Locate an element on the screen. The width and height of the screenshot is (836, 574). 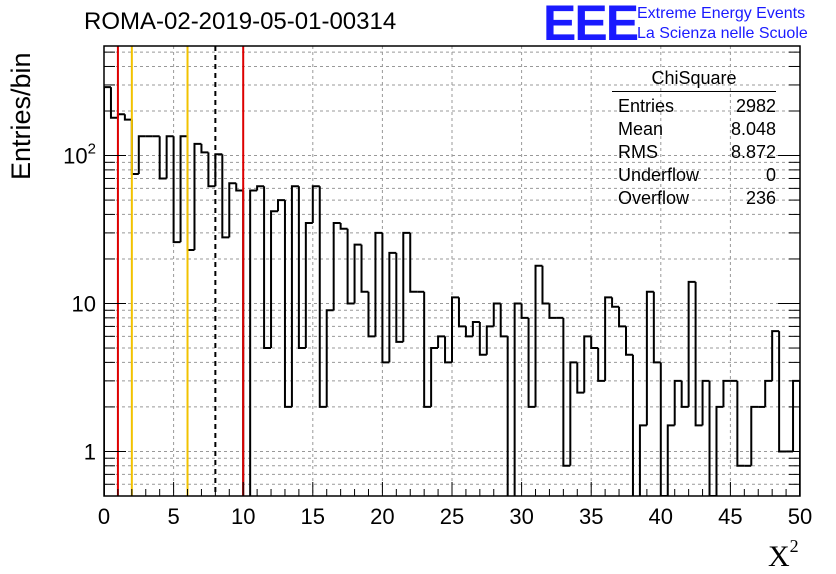
x-axis-label: X2 is located at coordinates (783, 555).